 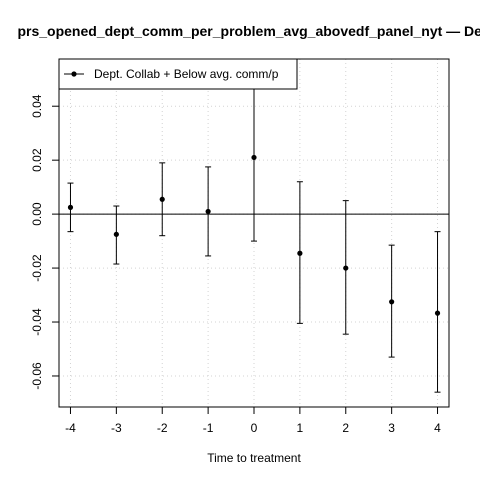 What do you see at coordinates (300, 428) in the screenshot?
I see `x-tick-label: 1` at bounding box center [300, 428].